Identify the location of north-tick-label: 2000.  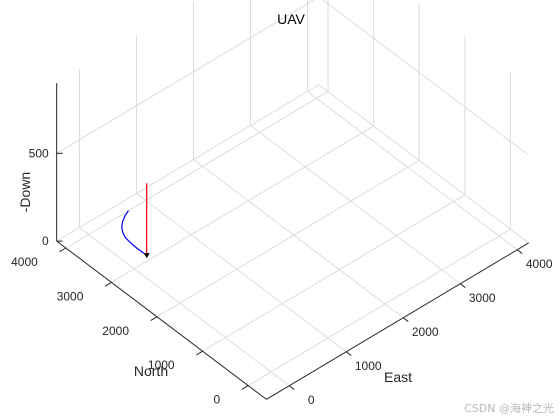
(115, 331).